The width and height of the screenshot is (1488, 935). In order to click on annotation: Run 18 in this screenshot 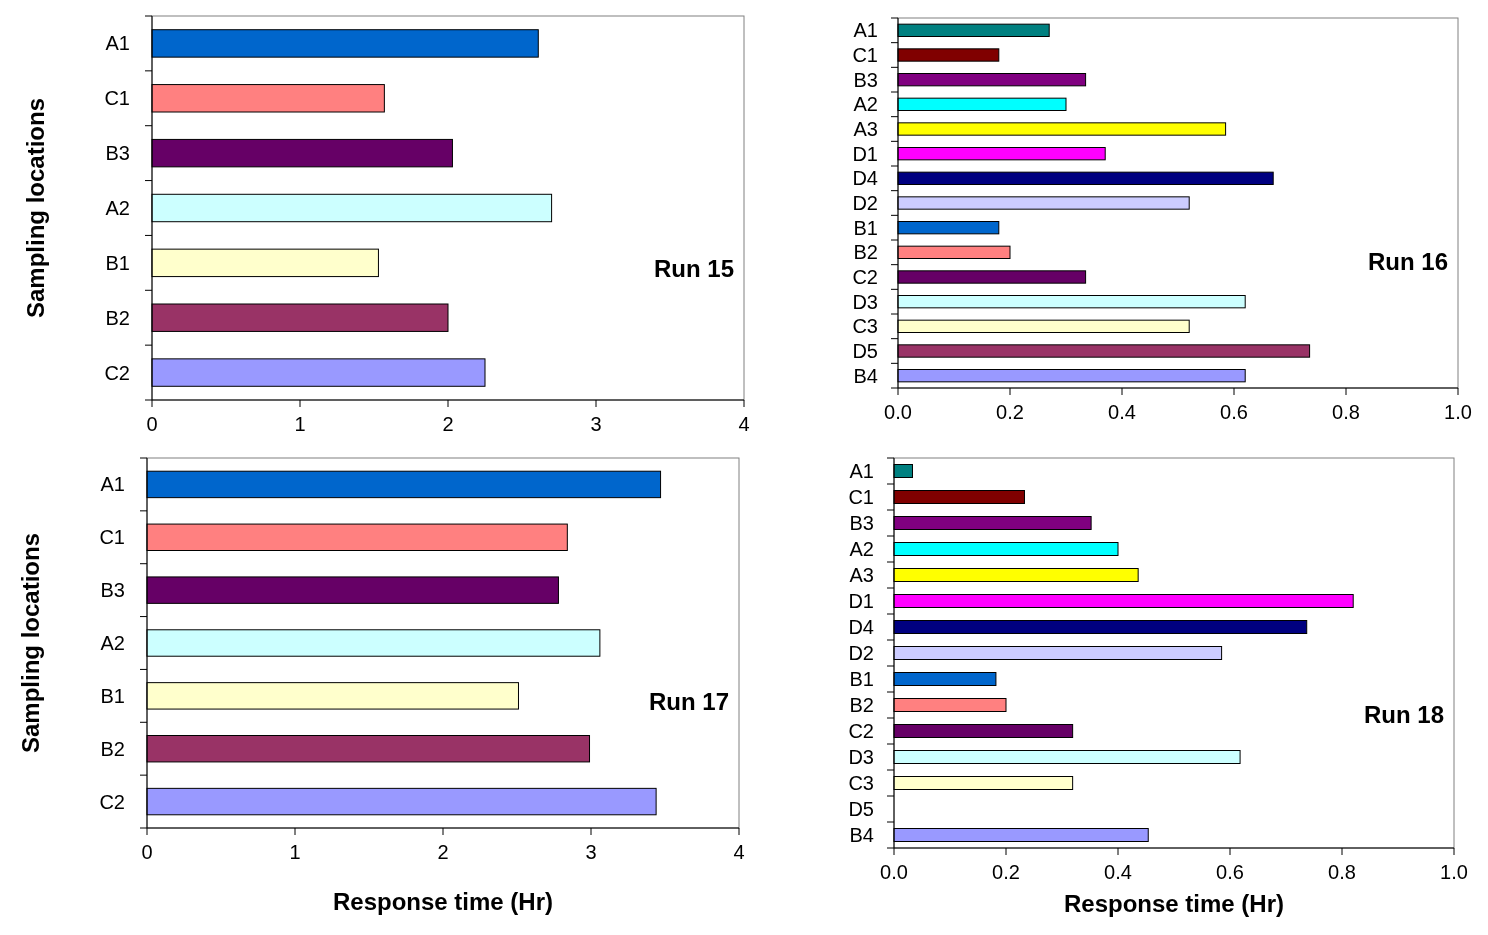, I will do `click(1403, 715)`.